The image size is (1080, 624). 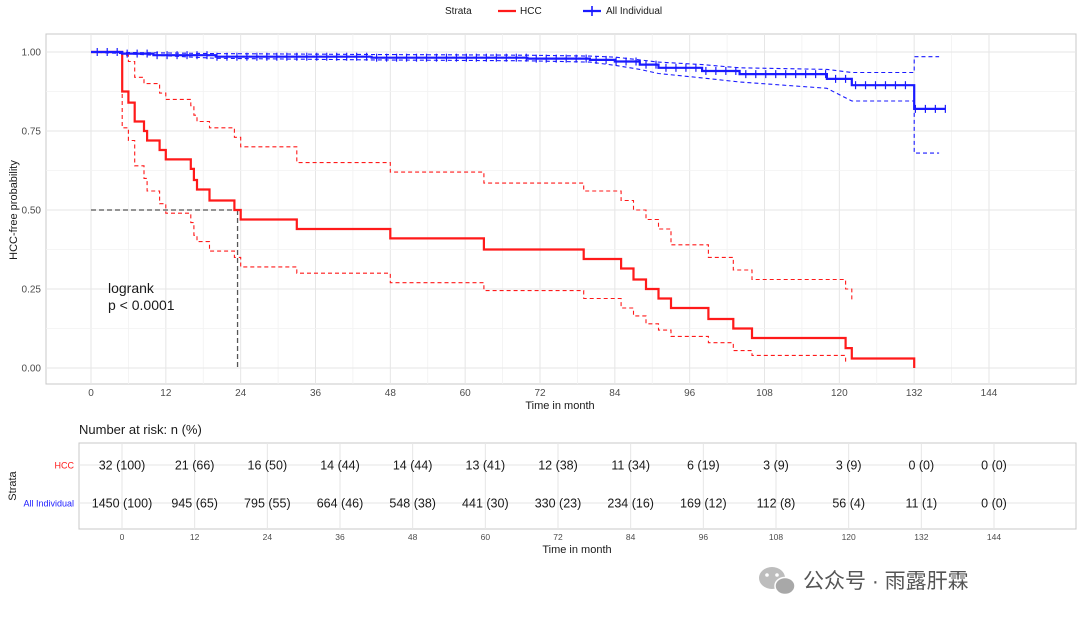 What do you see at coordinates (914, 393) in the screenshot?
I see `x-tick-label: 132` at bounding box center [914, 393].